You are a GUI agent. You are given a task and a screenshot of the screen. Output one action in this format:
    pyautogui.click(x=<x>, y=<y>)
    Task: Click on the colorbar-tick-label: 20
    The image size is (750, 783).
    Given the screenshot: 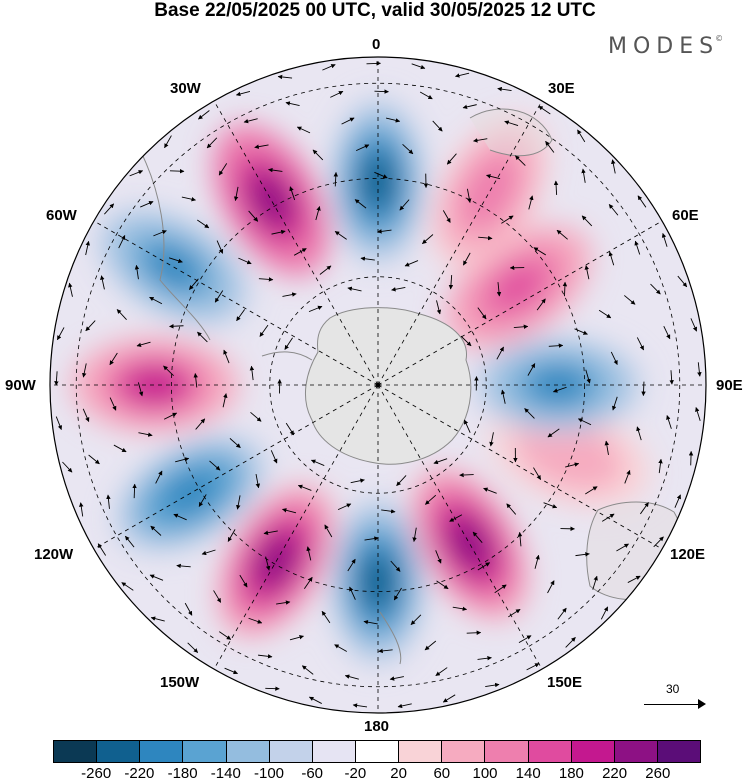 What is the action you would take?
    pyautogui.click(x=398, y=773)
    